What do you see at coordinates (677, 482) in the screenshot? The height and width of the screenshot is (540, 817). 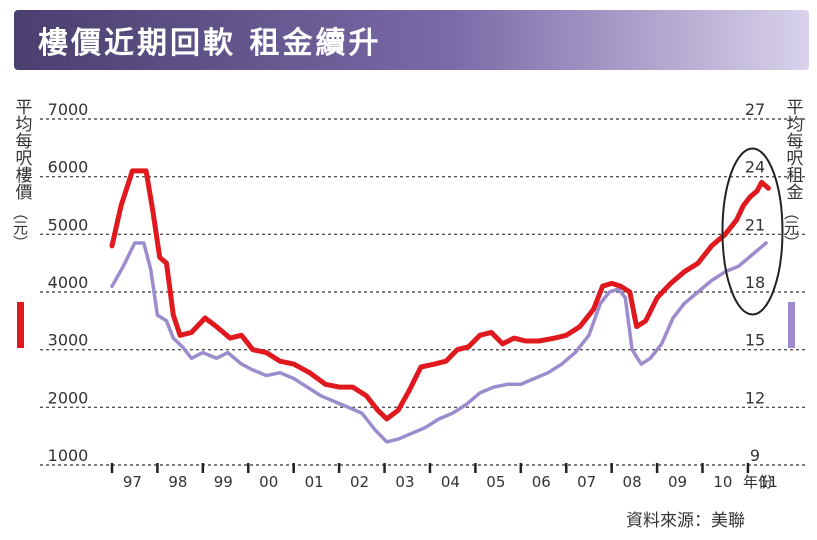 I see `x-tick-label: 09` at bounding box center [677, 482].